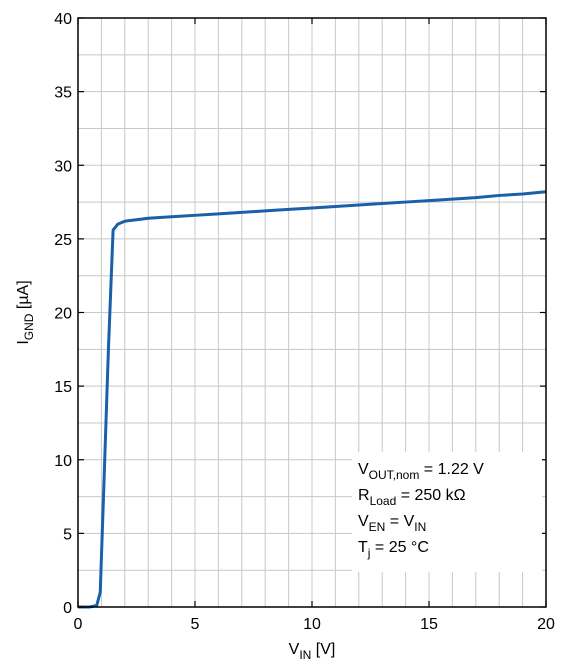 The height and width of the screenshot is (666, 568). What do you see at coordinates (63, 461) in the screenshot?
I see `y-tick-label: 10` at bounding box center [63, 461].